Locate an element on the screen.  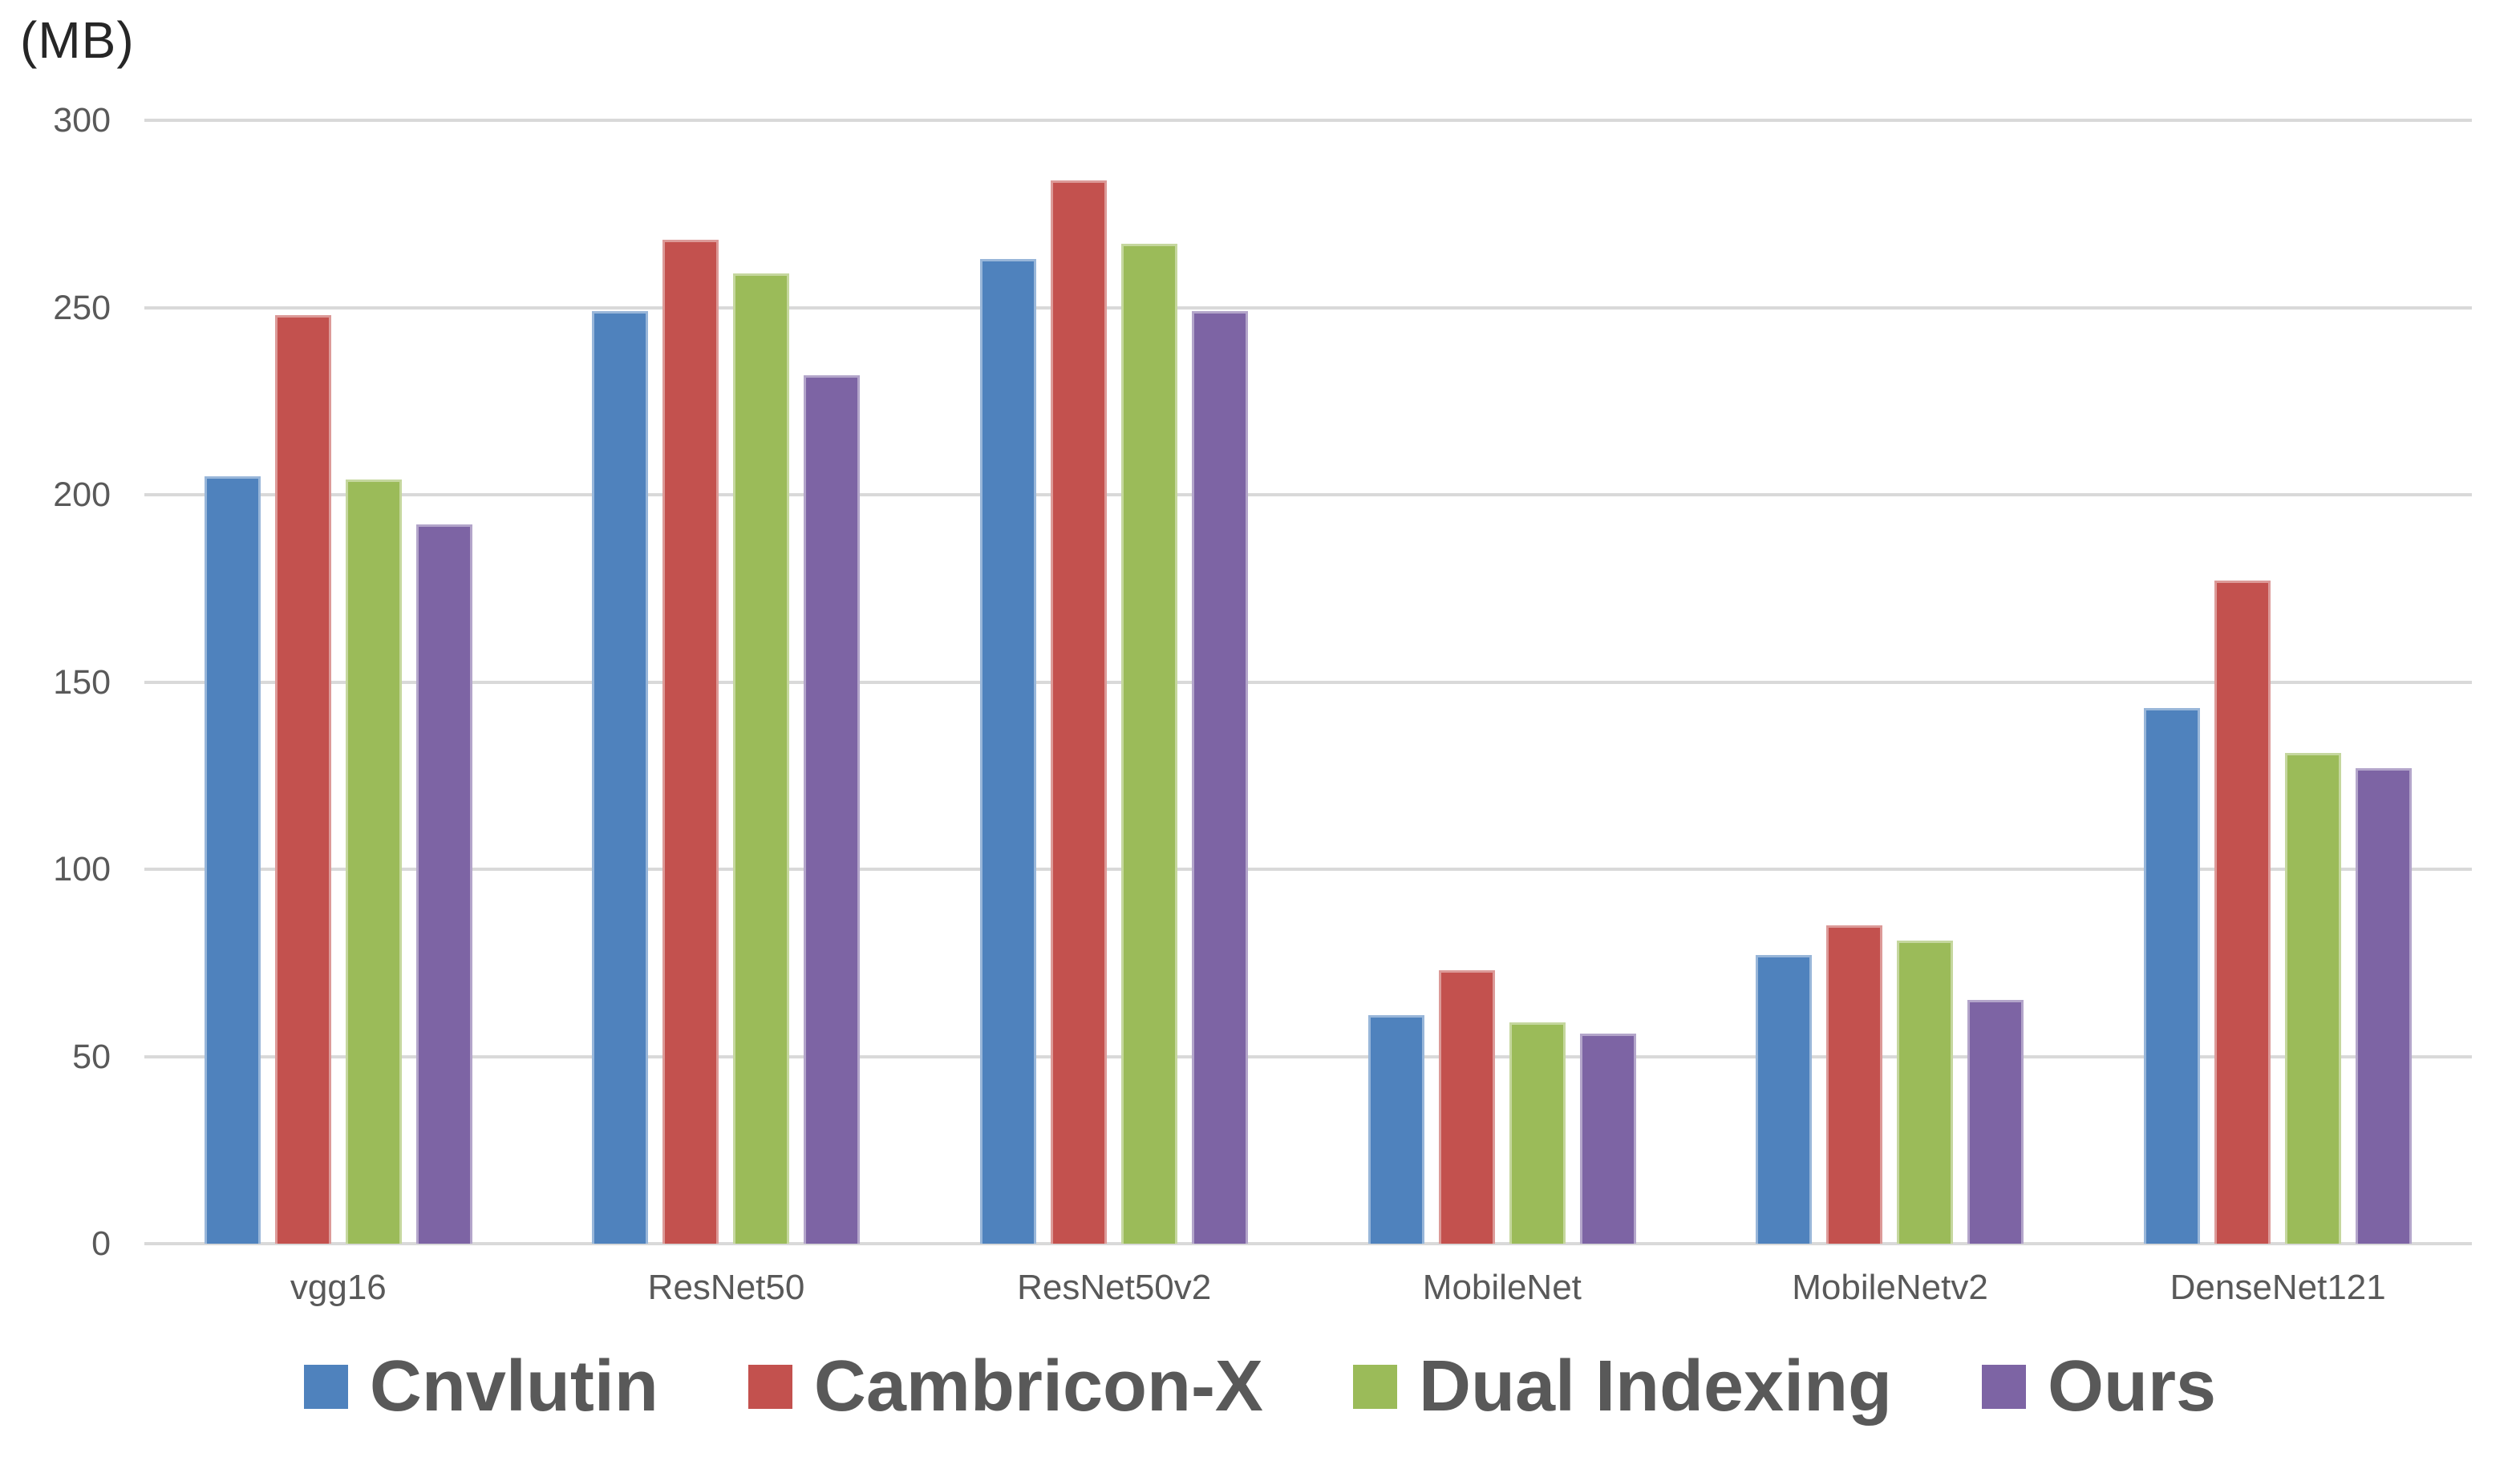
bar-Ours-vgg16 is located at coordinates (443, 884).